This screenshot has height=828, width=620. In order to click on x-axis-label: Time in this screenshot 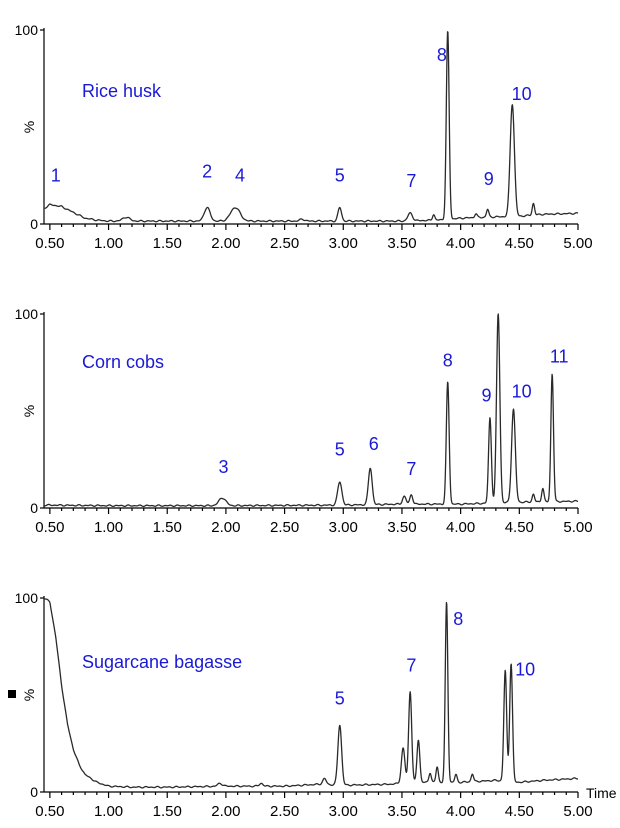, I will do `click(601, 793)`.